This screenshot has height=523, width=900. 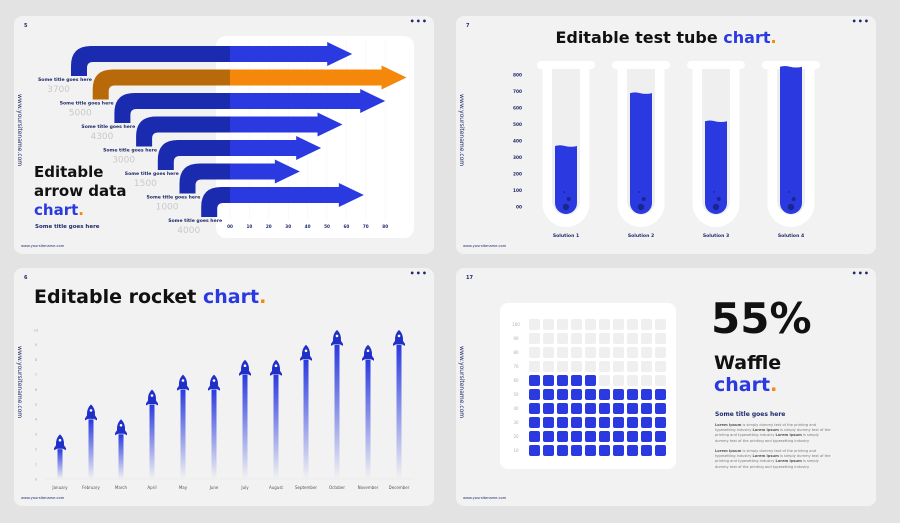 What do you see at coordinates (69, 172) in the screenshot?
I see `title-line-1: Editable` at bounding box center [69, 172].